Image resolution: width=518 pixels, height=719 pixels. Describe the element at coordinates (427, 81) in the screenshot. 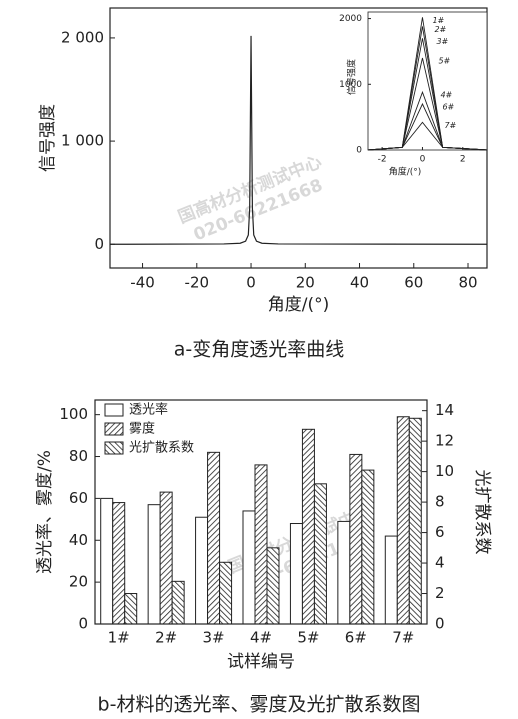

I see `plot-frame` at that location.